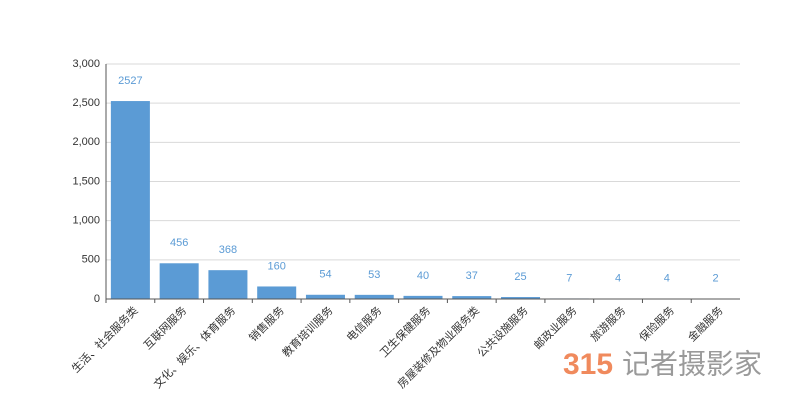 The width and height of the screenshot is (800, 408). Describe the element at coordinates (228, 250) in the screenshot. I see `value-label: 368` at that location.